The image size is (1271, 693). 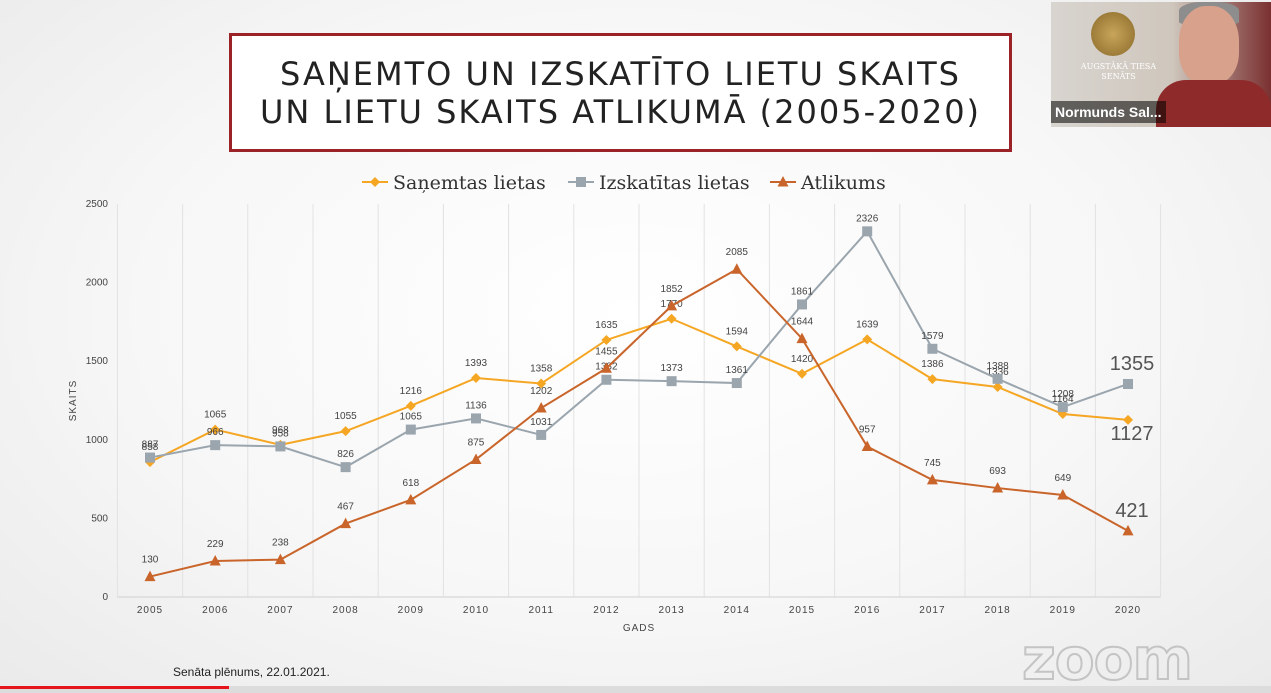 What do you see at coordinates (215, 432) in the screenshot?
I see `data-label: 966` at bounding box center [215, 432].